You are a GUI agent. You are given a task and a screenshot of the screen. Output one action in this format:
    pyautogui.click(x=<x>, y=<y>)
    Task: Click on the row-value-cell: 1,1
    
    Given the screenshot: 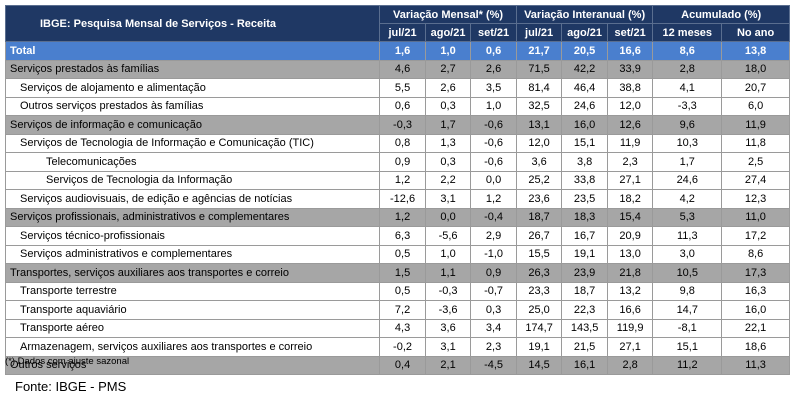 What is the action you would take?
    pyautogui.click(x=448, y=273)
    